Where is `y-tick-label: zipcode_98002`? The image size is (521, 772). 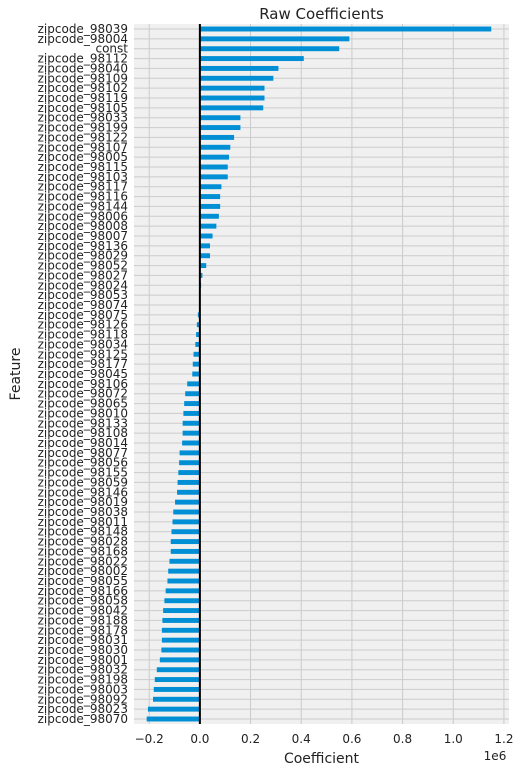 y-tick-label: zipcode_98002 is located at coordinates (83, 571).